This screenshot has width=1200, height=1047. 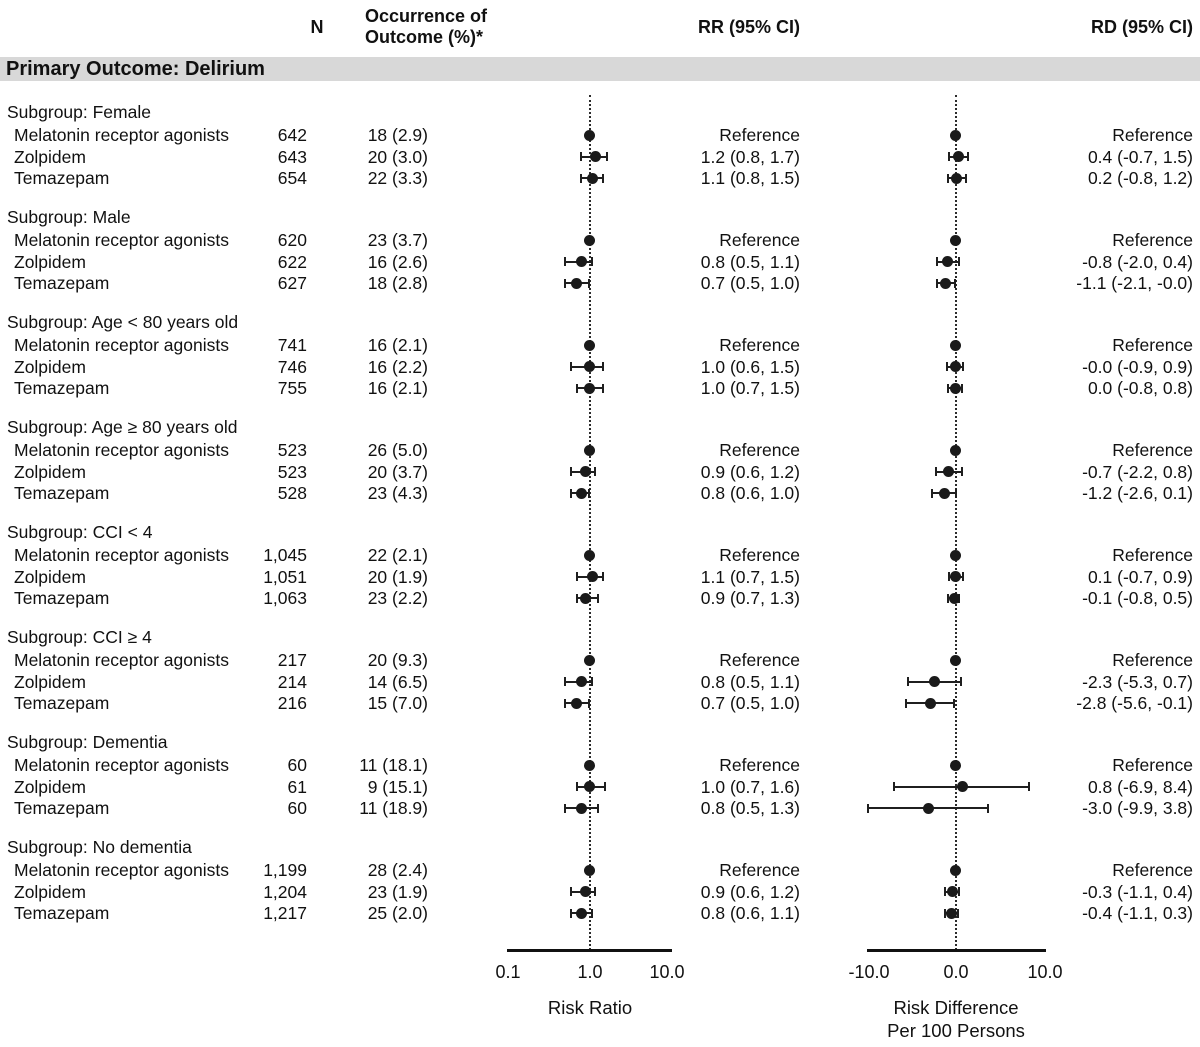 What do you see at coordinates (292, 703) in the screenshot?
I see `row-n: 216` at bounding box center [292, 703].